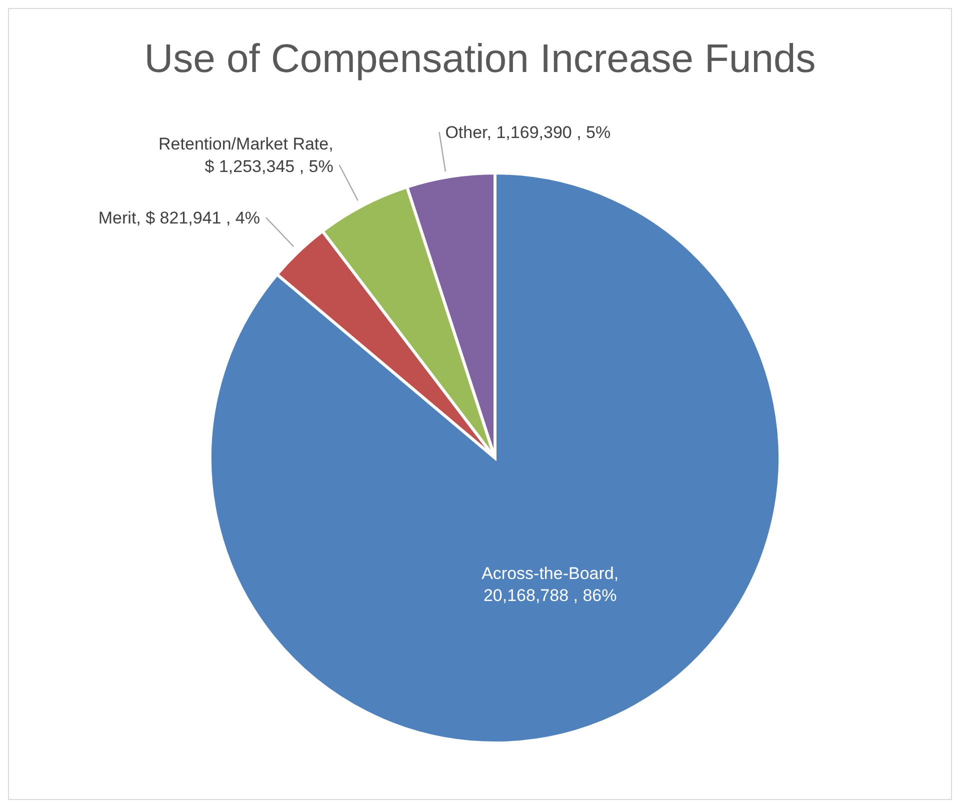 The height and width of the screenshot is (806, 958). What do you see at coordinates (550, 584) in the screenshot?
I see `slice-label: Across-the-Board, 20,168,788 , 86%` at bounding box center [550, 584].